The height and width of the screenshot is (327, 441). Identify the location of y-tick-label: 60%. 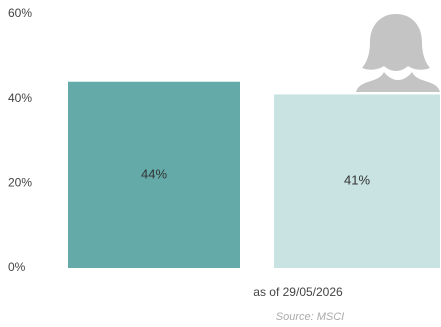
(20, 13).